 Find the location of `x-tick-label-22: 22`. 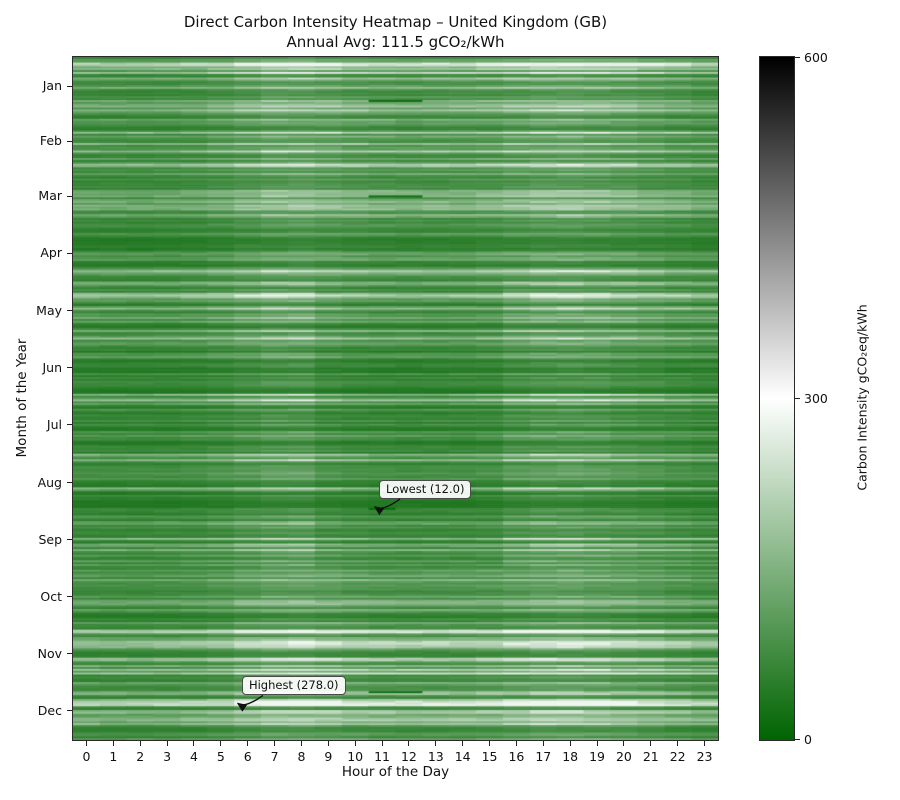

x-tick-label-22: 22 is located at coordinates (677, 756).